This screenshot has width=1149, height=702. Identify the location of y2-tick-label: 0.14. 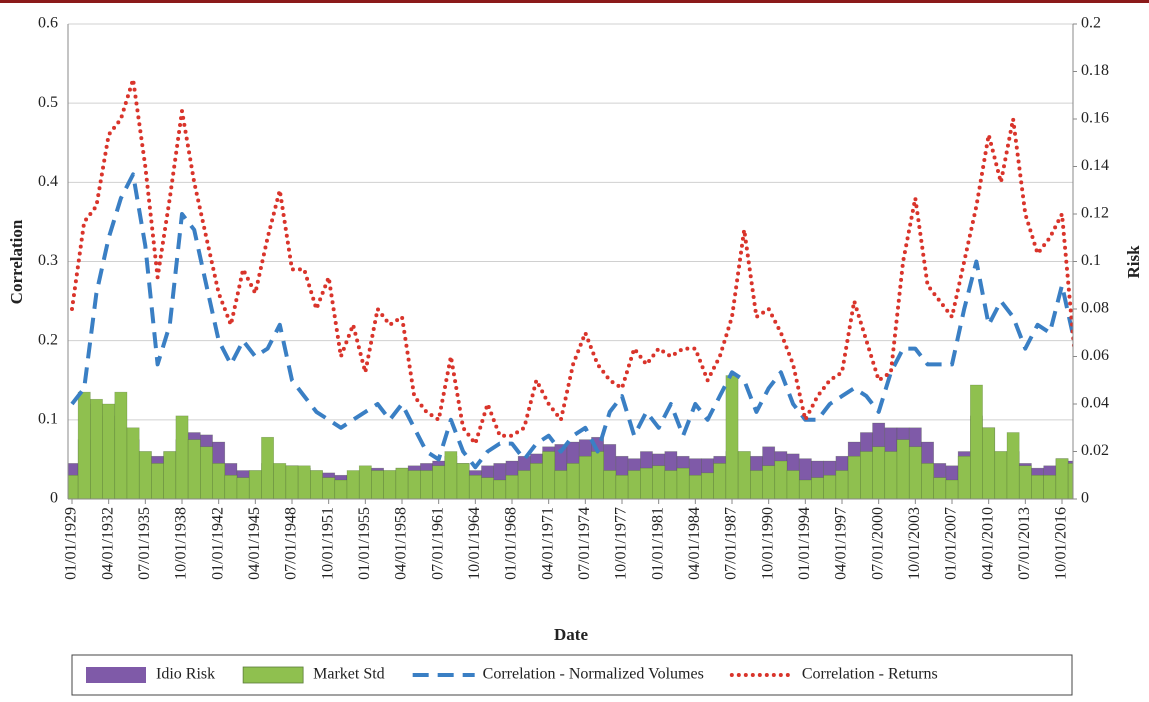
(1095, 165).